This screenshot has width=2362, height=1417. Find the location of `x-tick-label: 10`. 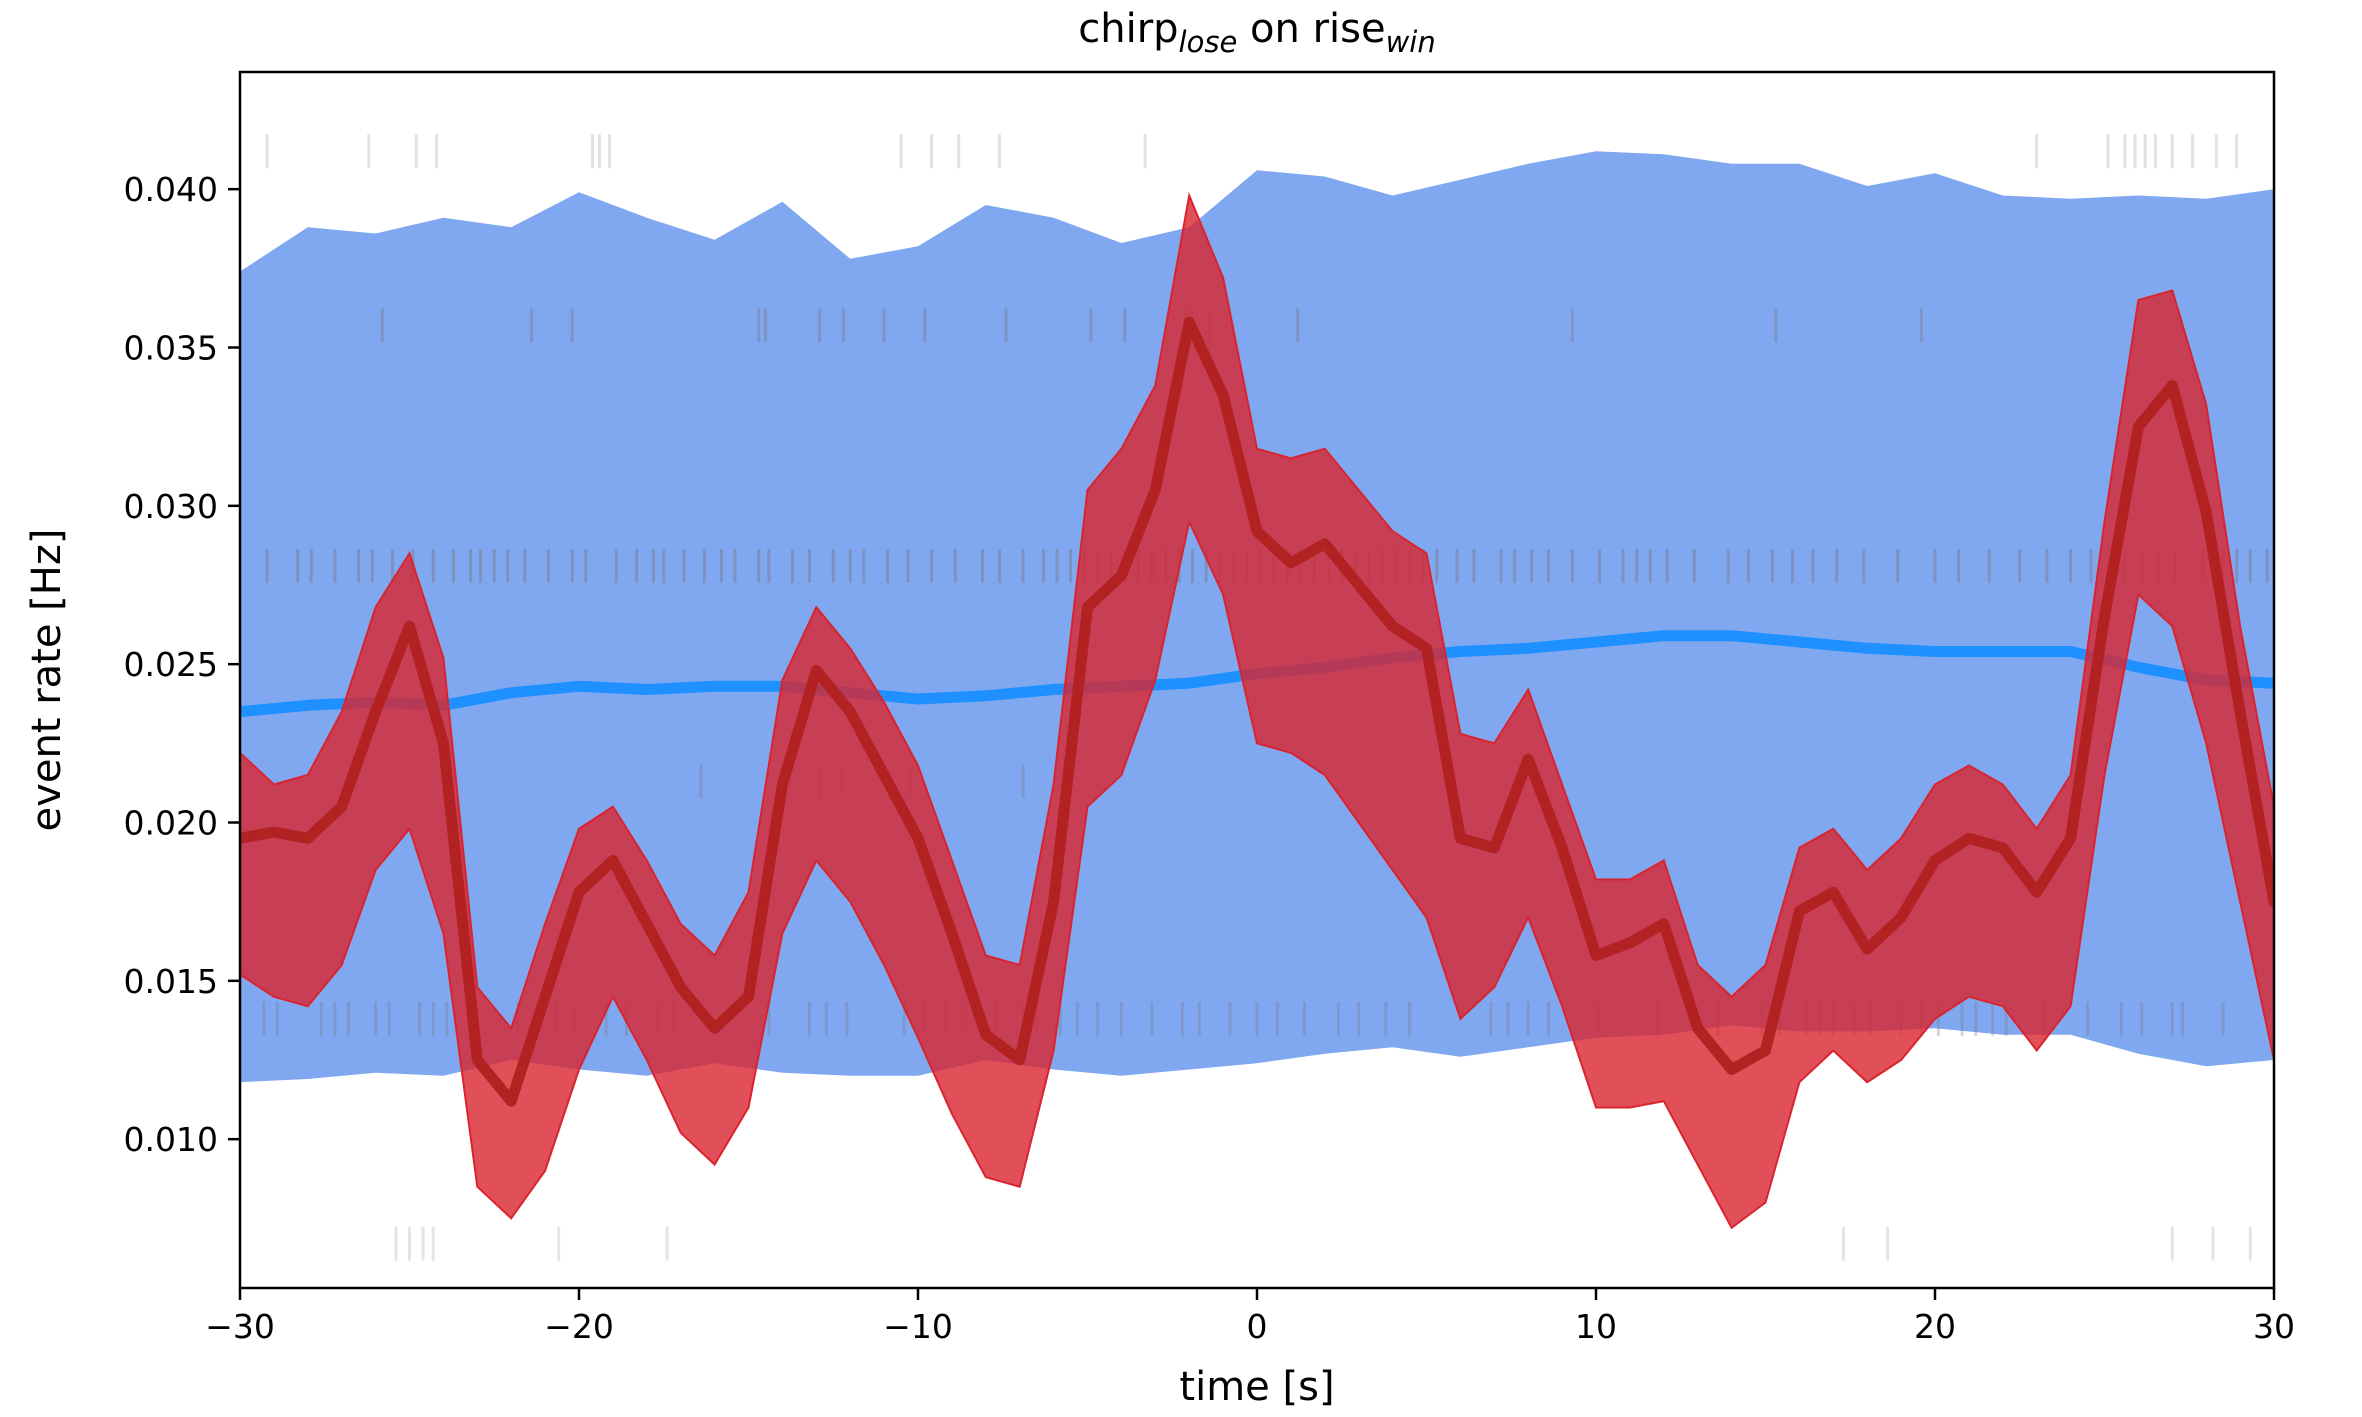

x-tick-label: 10 is located at coordinates (1596, 1326).